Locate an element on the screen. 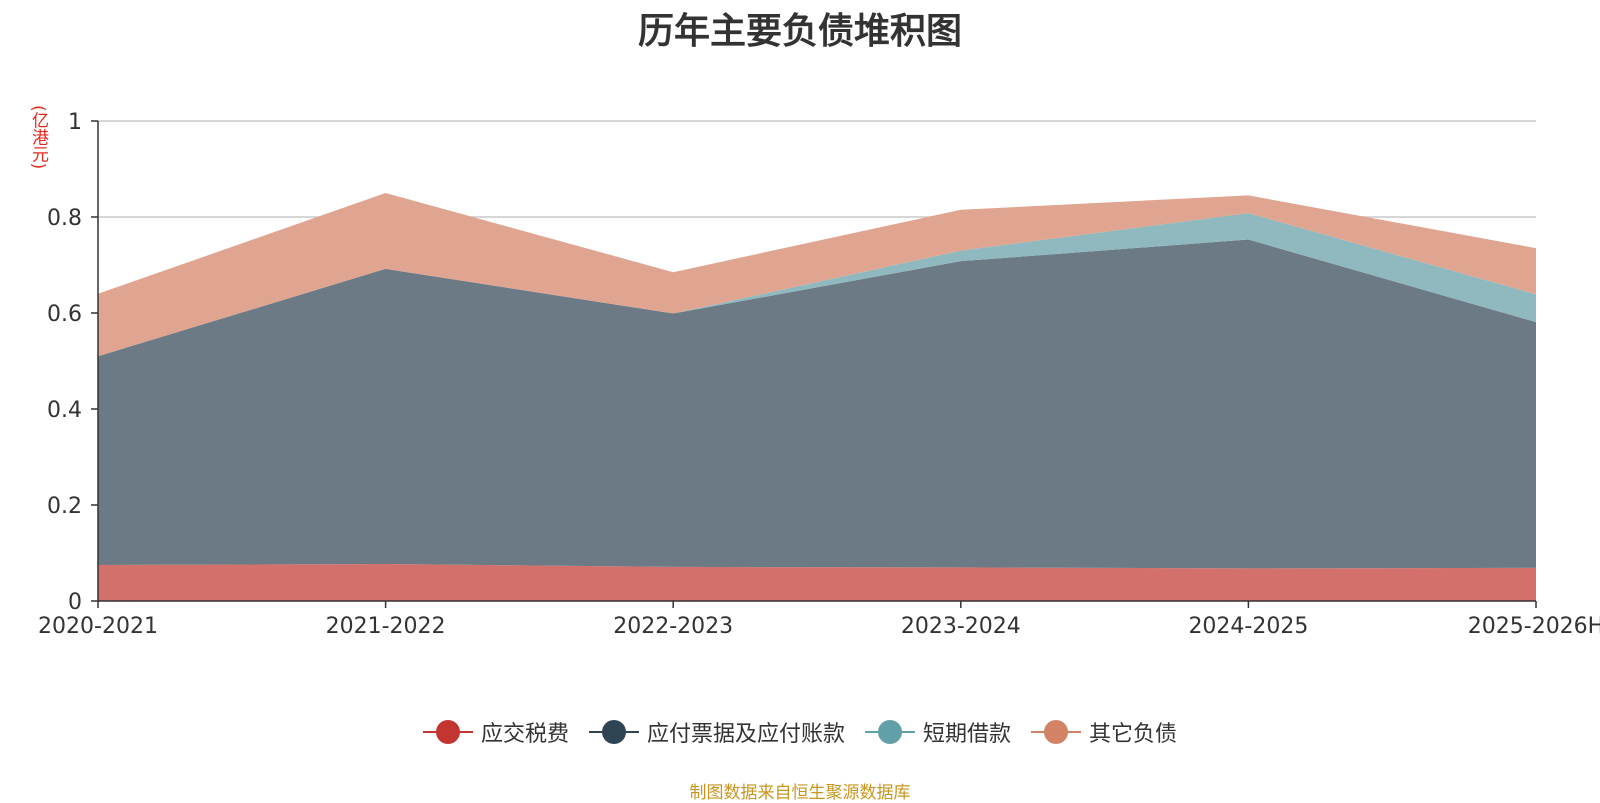 The image size is (1600, 803). x-tick-label: 2024-2025 is located at coordinates (1248, 626).